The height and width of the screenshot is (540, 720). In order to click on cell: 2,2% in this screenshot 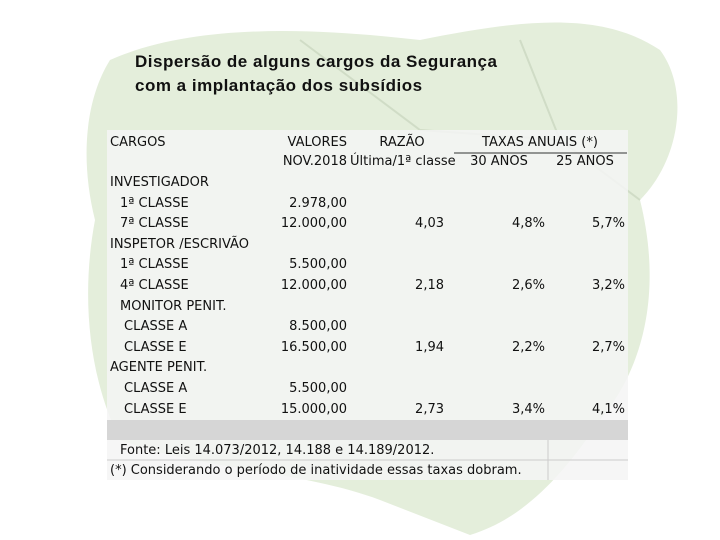, I will do `click(528, 347)`.